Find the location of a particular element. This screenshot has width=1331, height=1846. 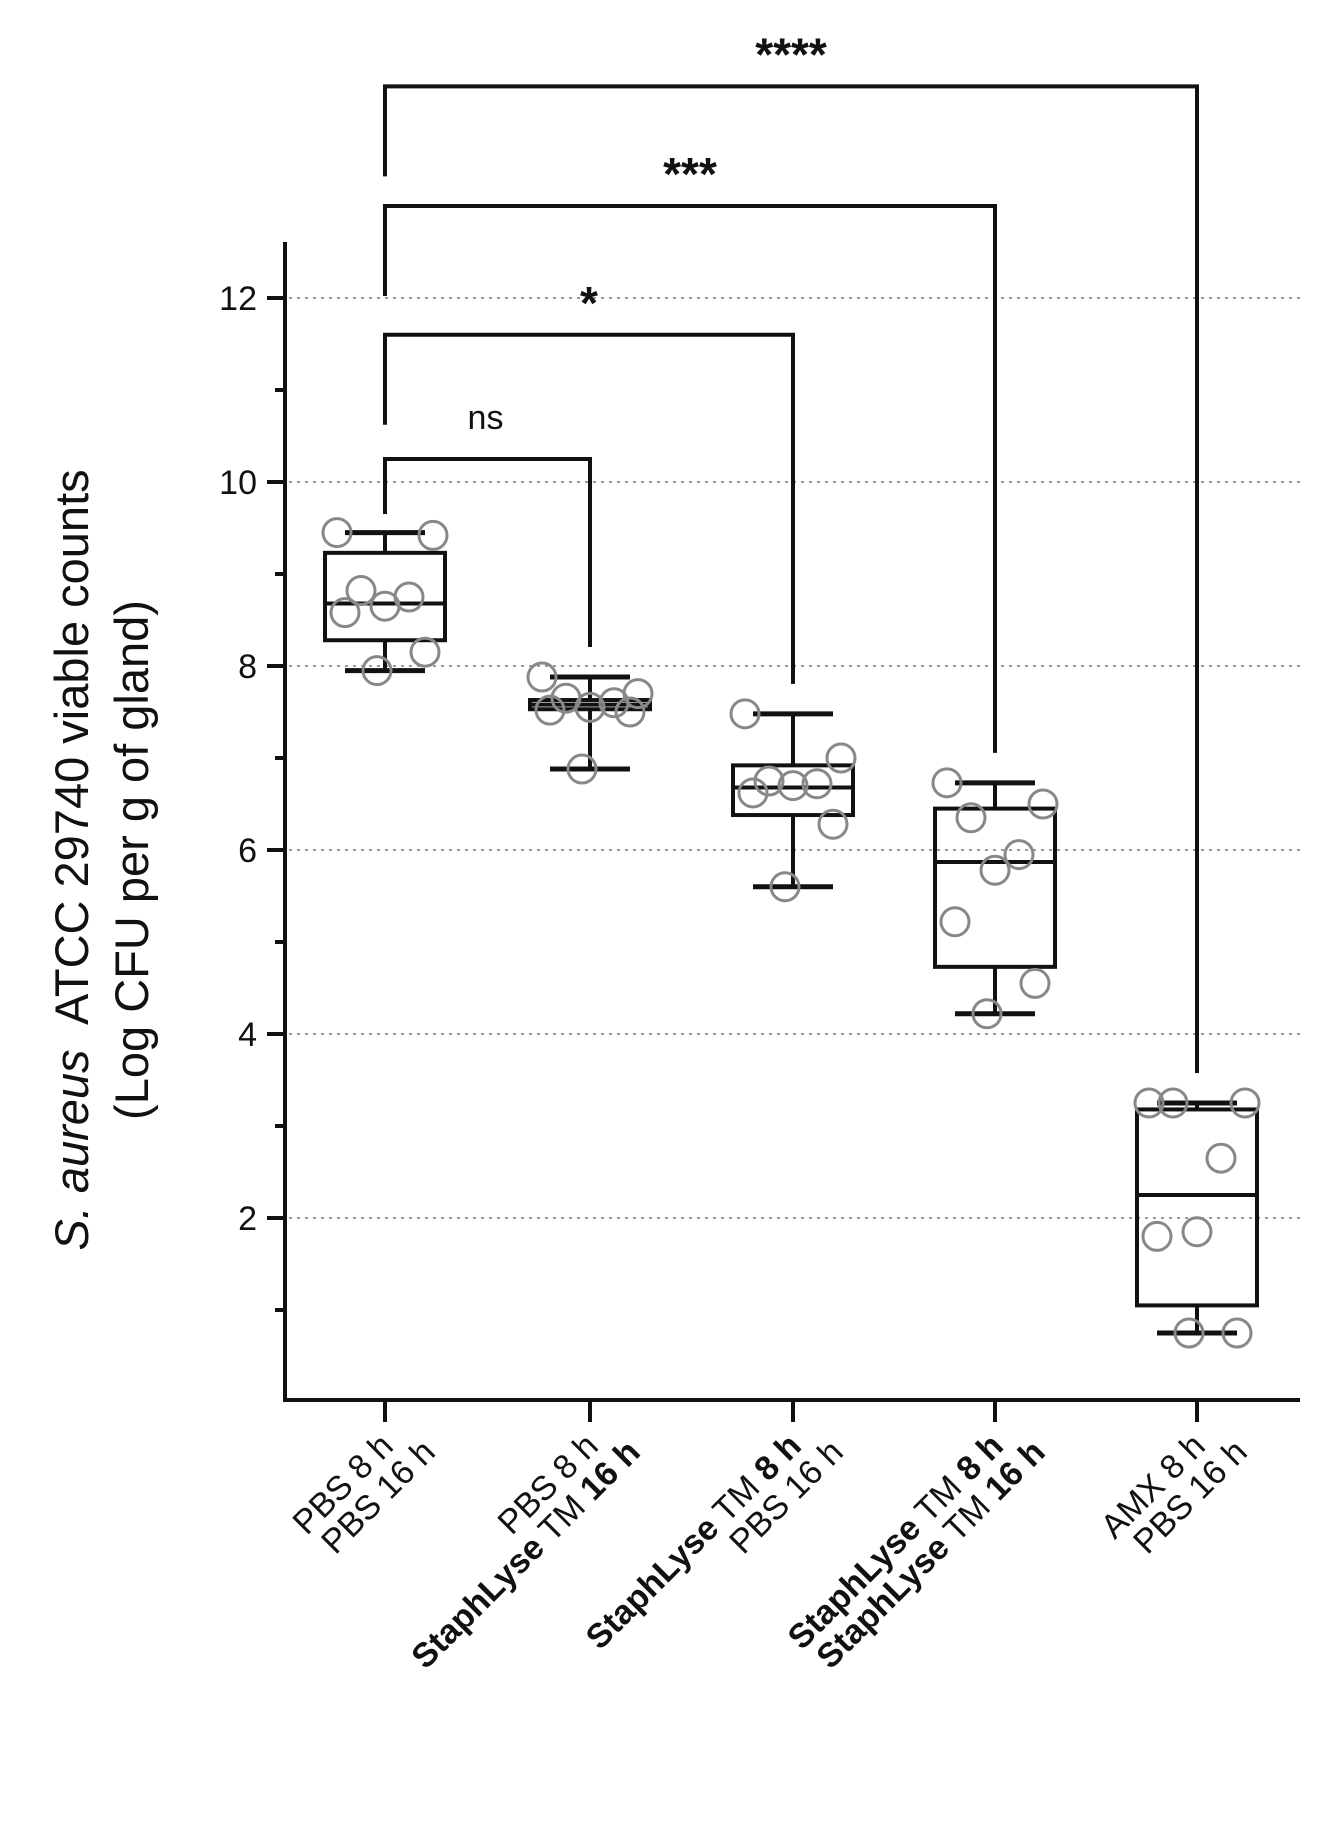

y-axis-label-line1: S. aureus ATCC 29740 viable counts is located at coordinates (71, 859).